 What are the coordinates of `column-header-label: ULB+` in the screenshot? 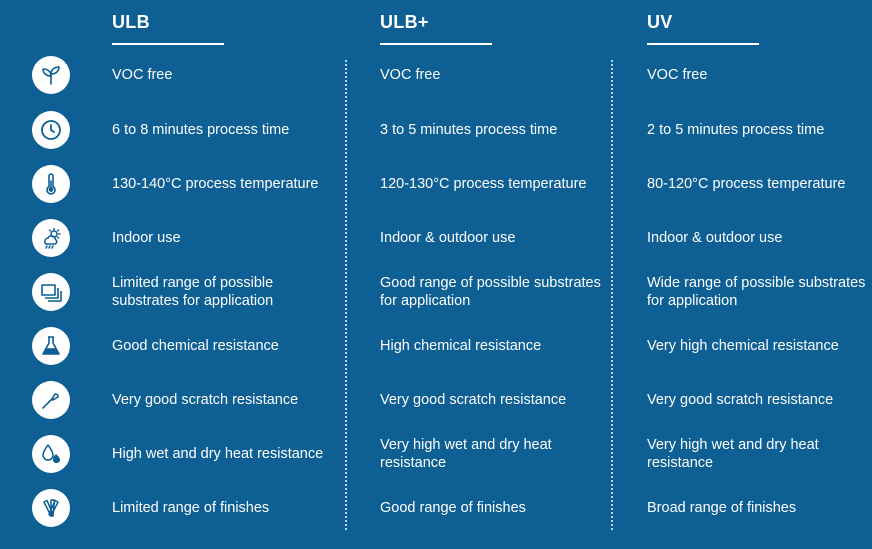 It's located at (404, 22).